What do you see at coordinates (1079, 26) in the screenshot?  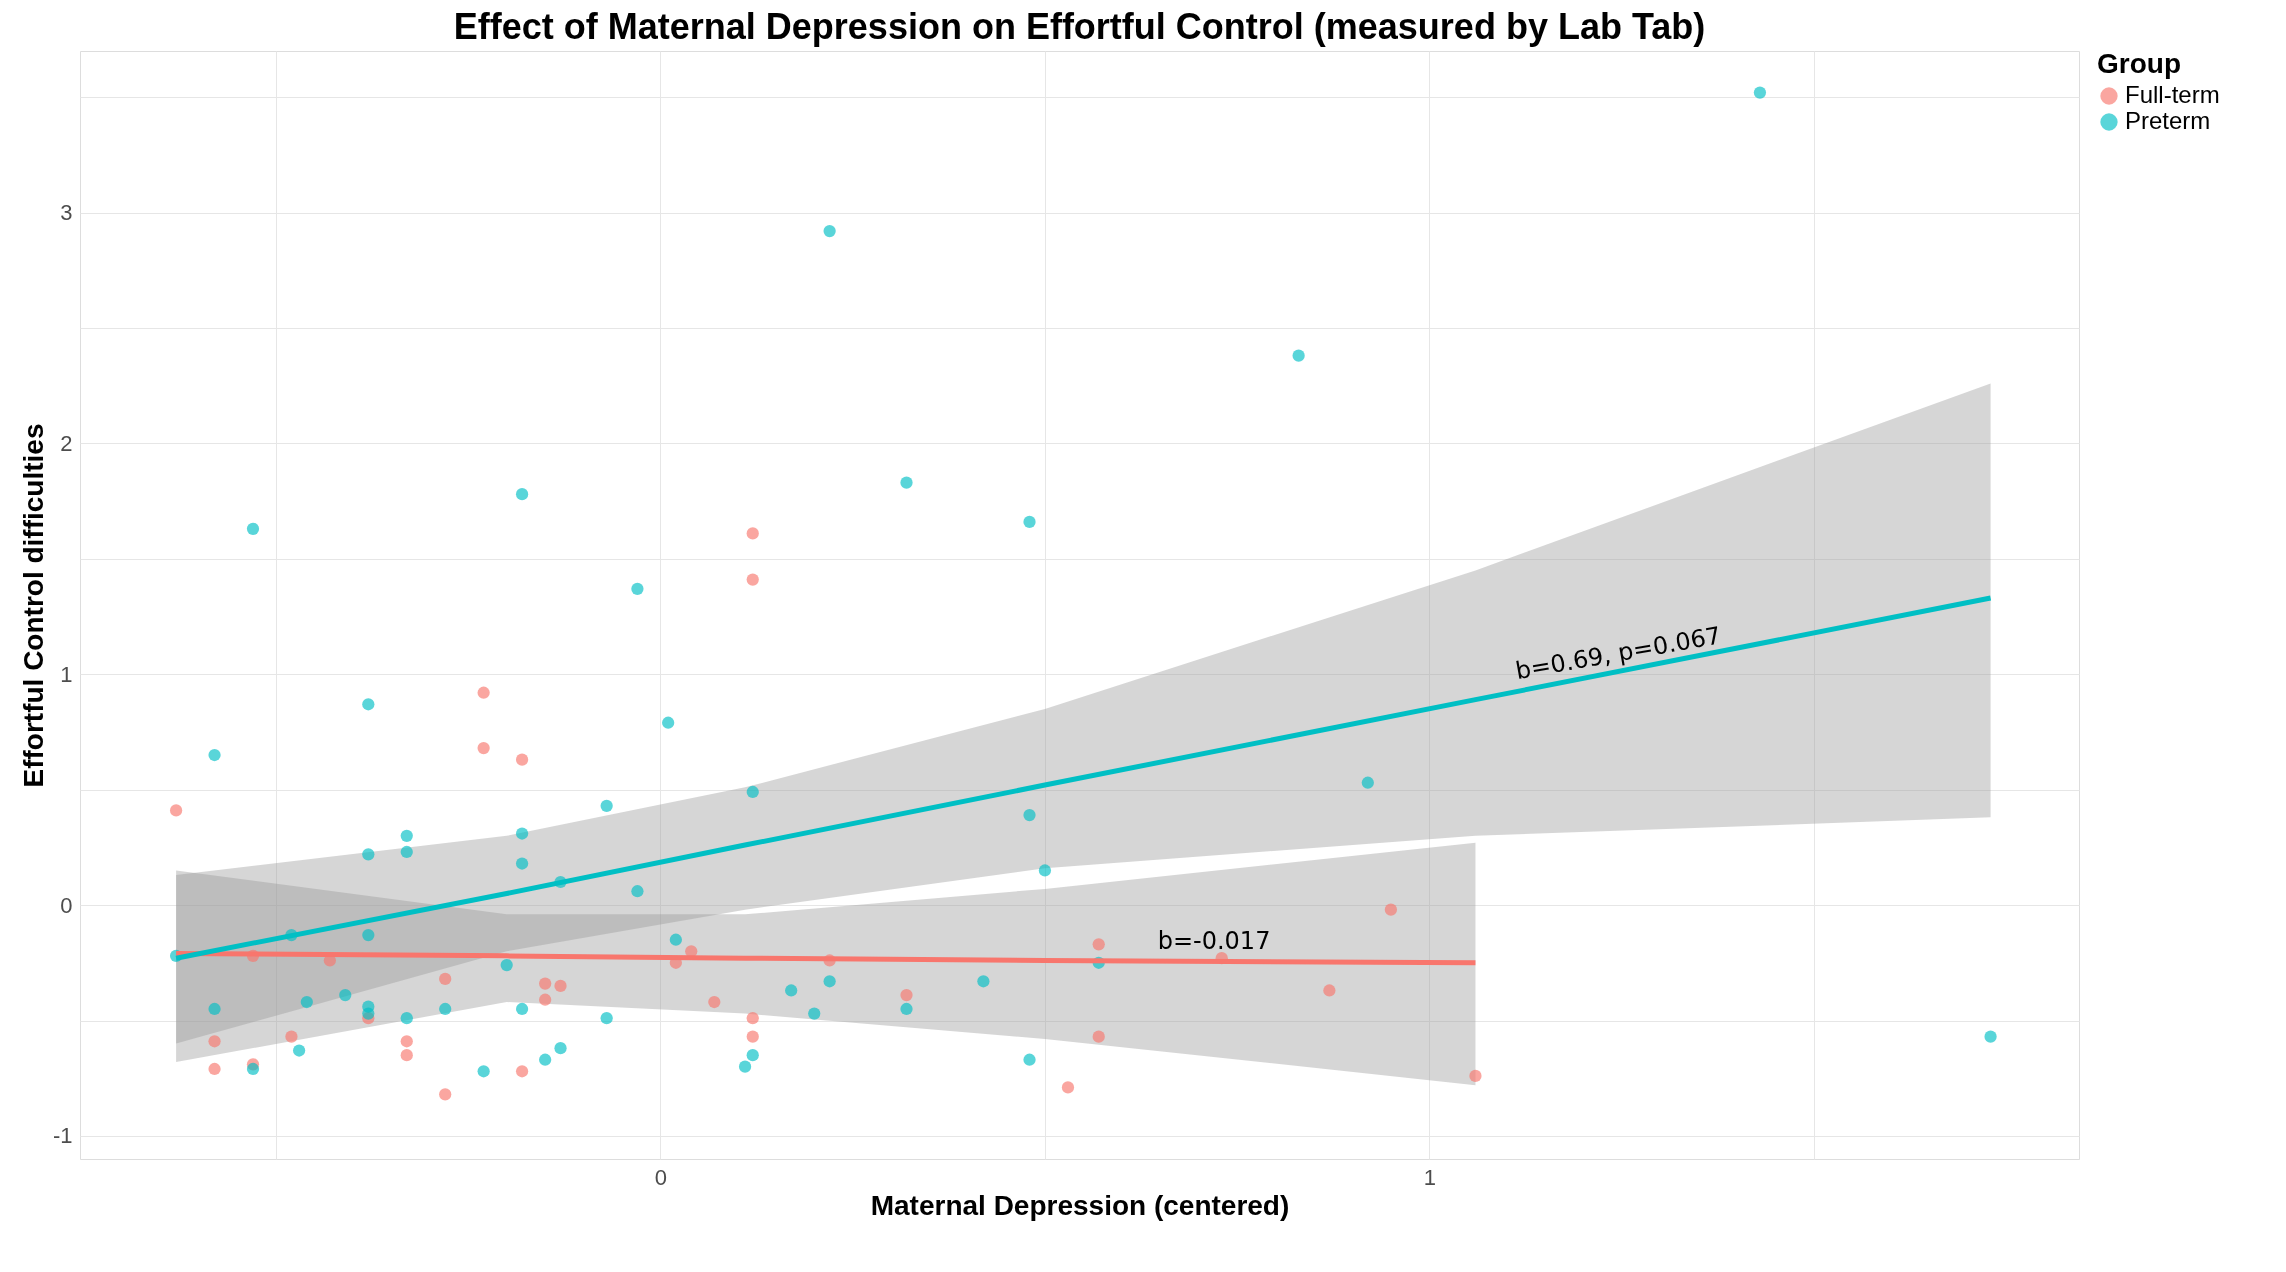 I see `chart-title: Effect of Maternal Depression on Effortful Control (measured by Lab Tab)` at bounding box center [1079, 26].